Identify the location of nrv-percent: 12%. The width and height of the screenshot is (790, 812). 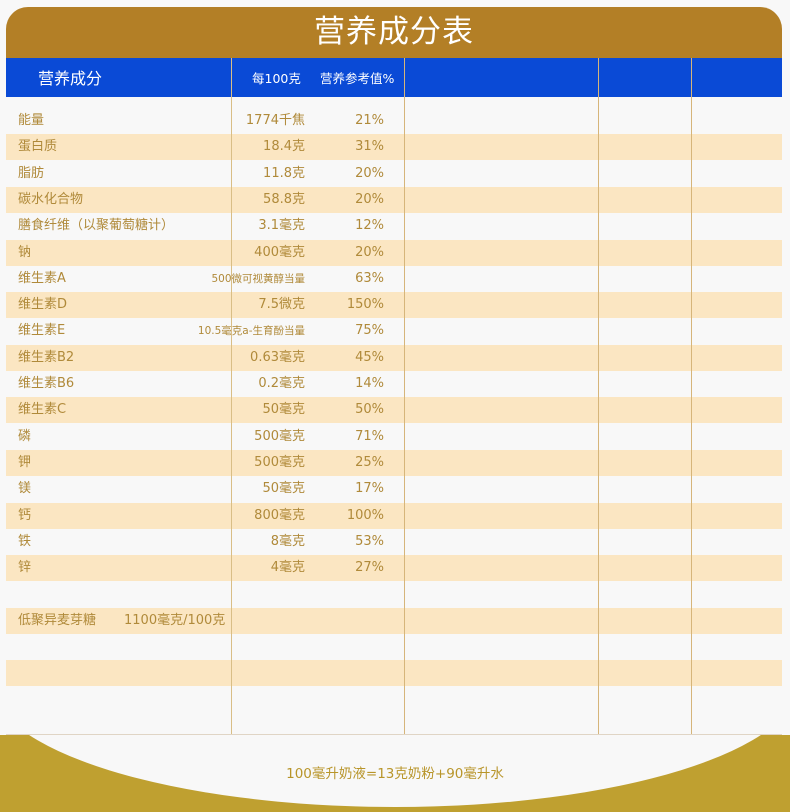
(369, 226).